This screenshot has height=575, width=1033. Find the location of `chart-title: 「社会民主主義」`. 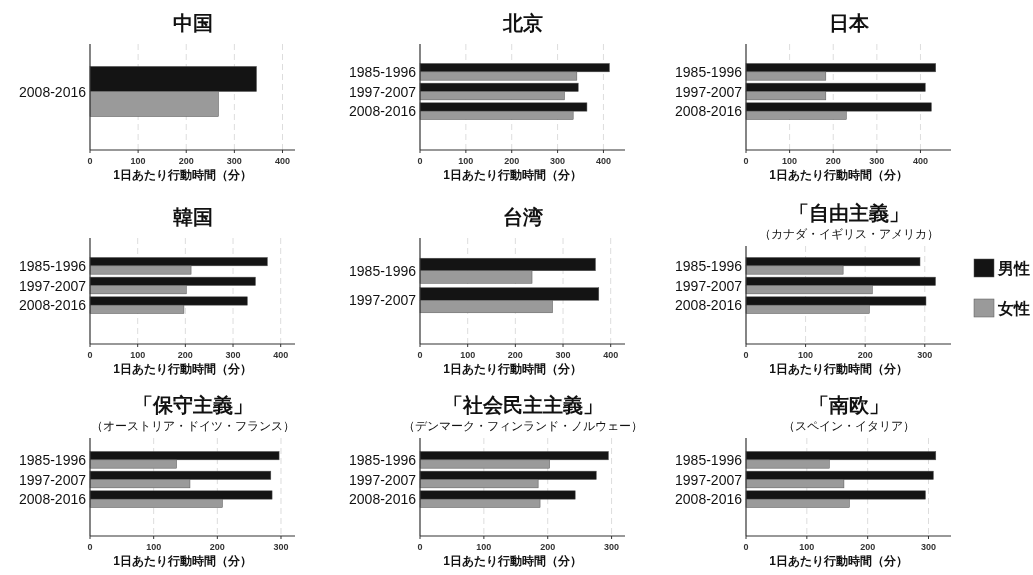

chart-title: 「社会民主主義」 is located at coordinates (522, 405).